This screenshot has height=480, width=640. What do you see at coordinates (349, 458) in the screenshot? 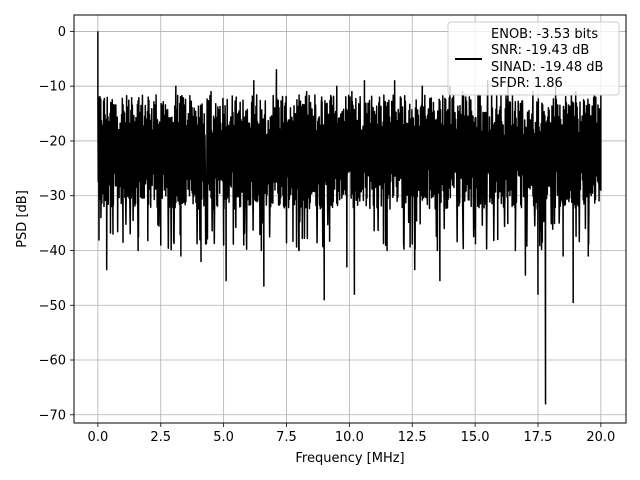
I see `x-axis-label: Frequency [MHz]` at bounding box center [349, 458].